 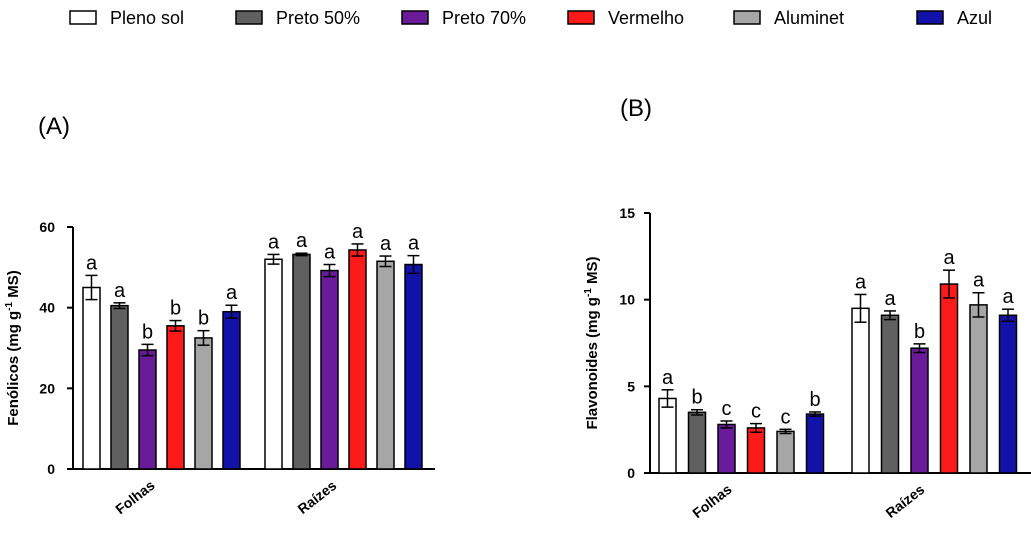 I want to click on bar-group-raizes-preto-70: b, so click(x=919, y=397).